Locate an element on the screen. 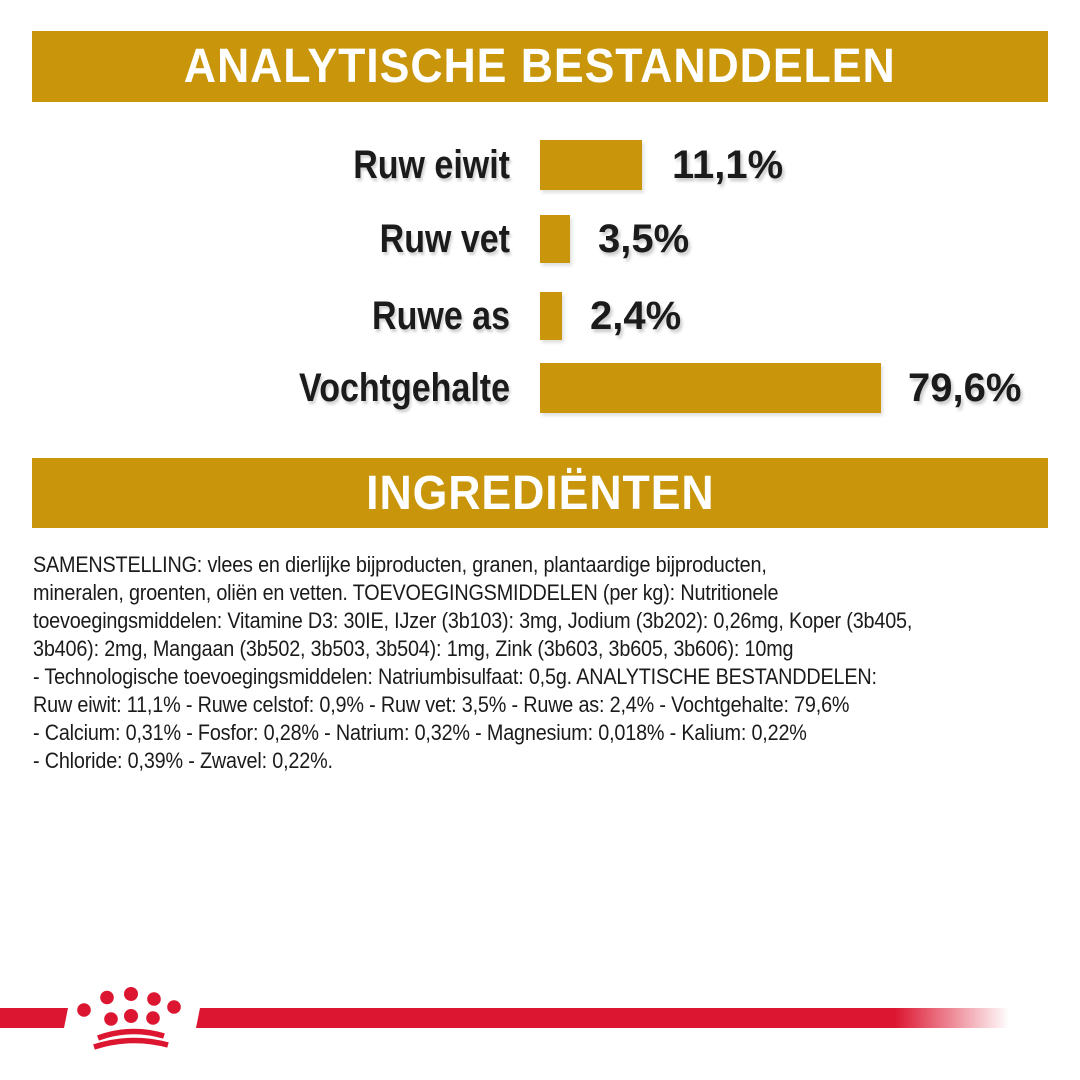  brand-stripe-left is located at coordinates (34, 1018).